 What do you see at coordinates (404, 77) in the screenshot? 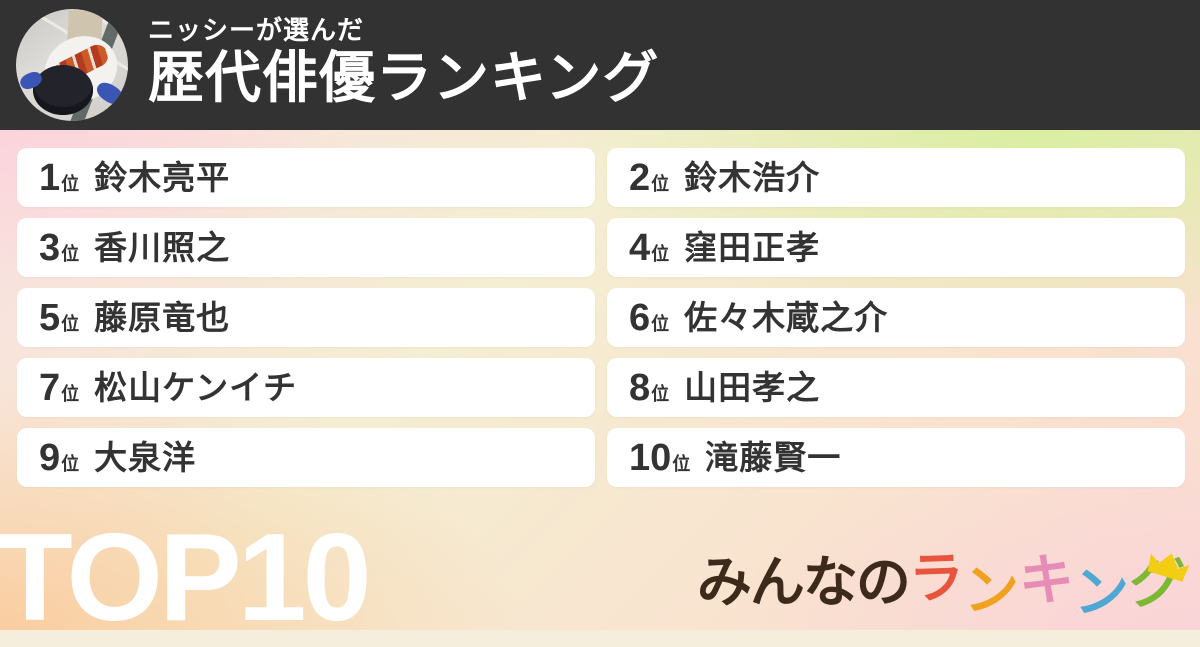
I see `ranking-title: 歴代俳優ランキング` at bounding box center [404, 77].